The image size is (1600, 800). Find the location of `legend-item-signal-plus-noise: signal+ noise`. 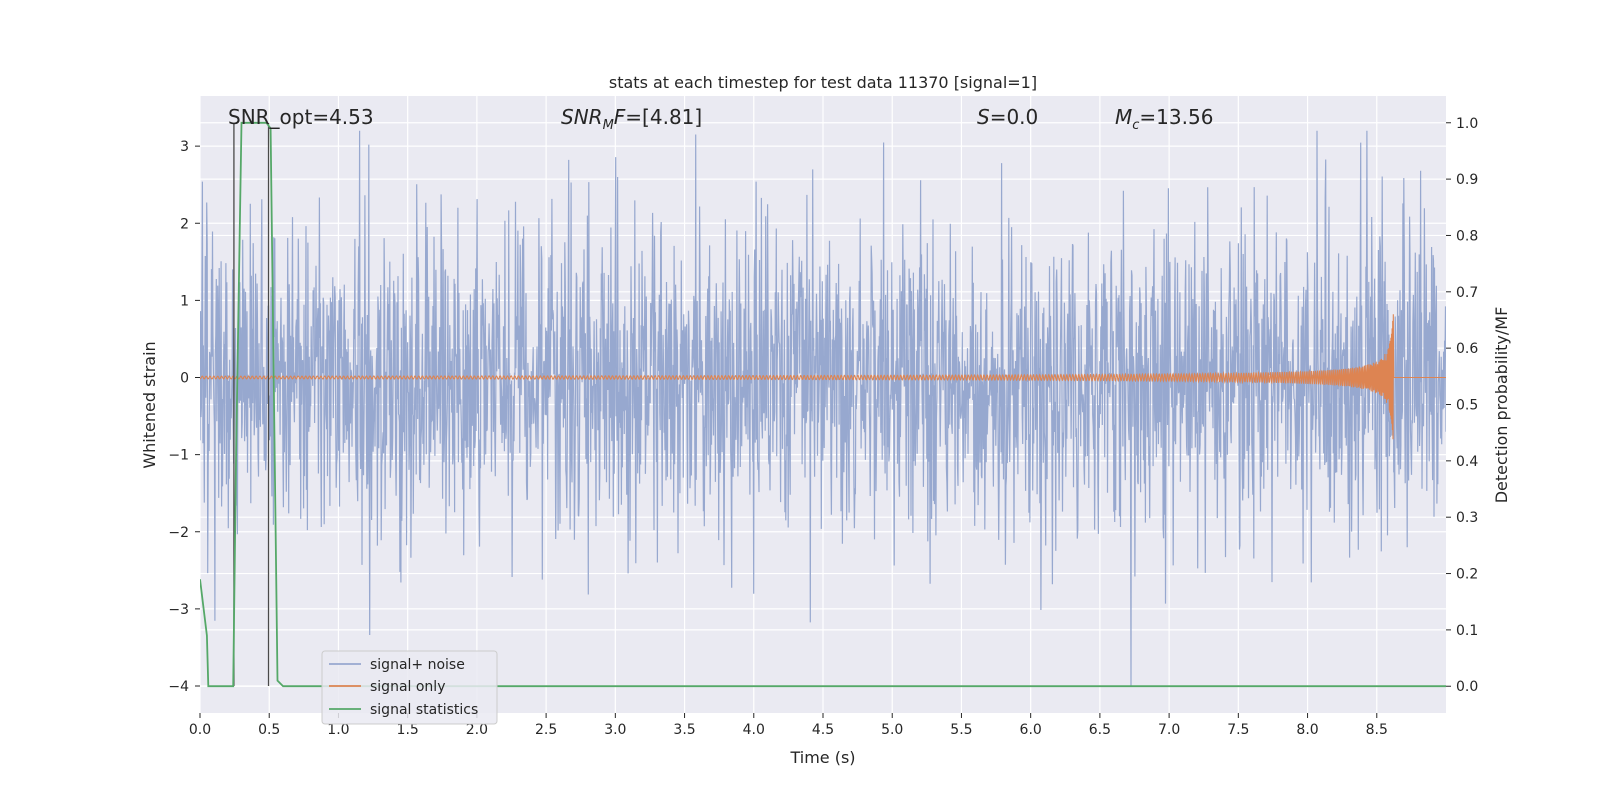

legend-item-signal-plus-noise: signal+ noise is located at coordinates (397, 665).